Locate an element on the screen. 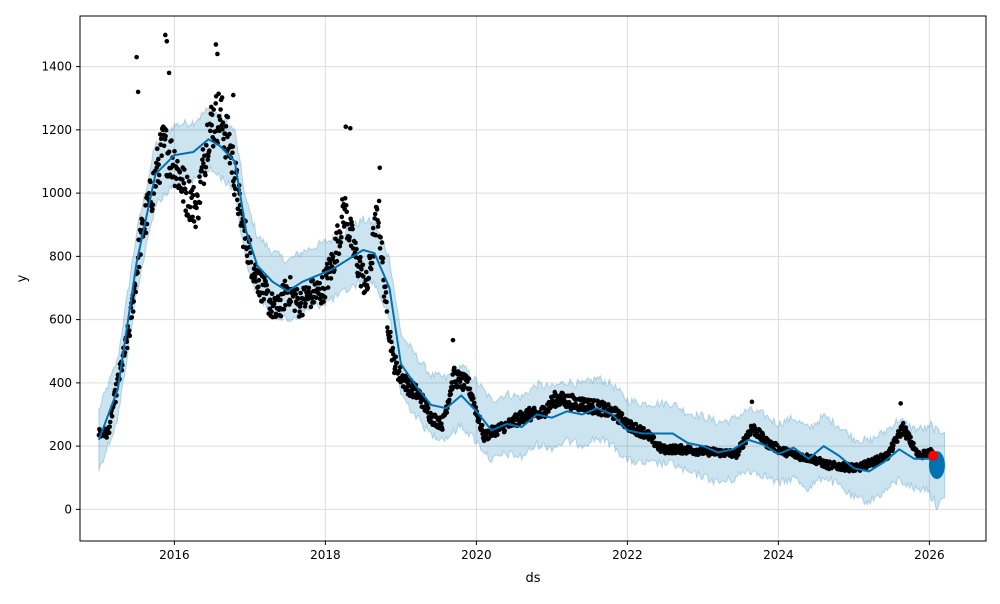 This screenshot has height=604, width=1000. x-axis-ticks: 2016 2018 2020 2022 2024 2026 is located at coordinates (552, 551).